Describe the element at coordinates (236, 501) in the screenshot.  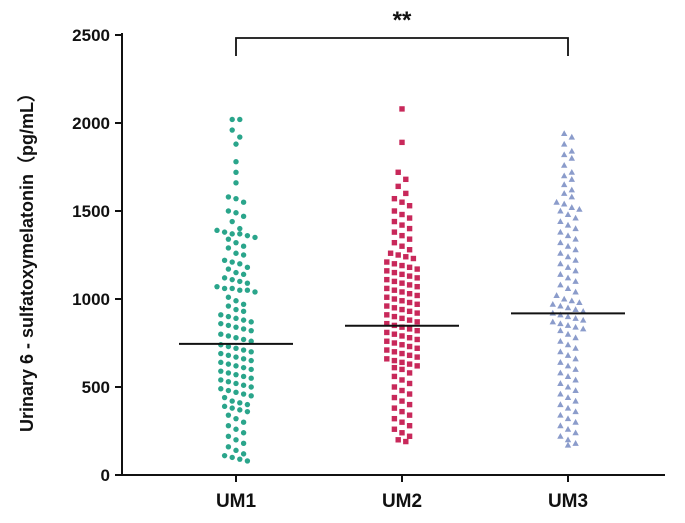
I see `x-category-label: UM1` at that location.